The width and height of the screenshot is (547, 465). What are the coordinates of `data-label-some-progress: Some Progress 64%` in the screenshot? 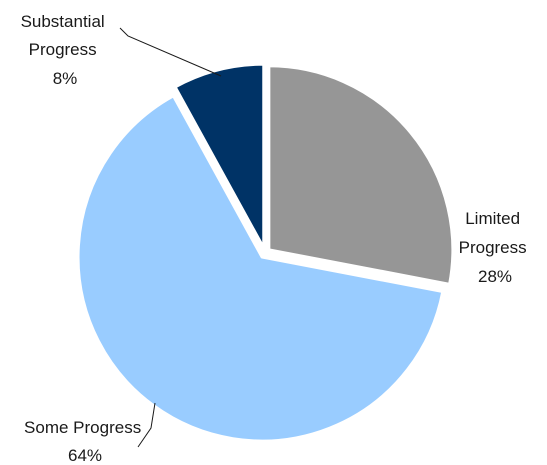 It's located at (85, 441).